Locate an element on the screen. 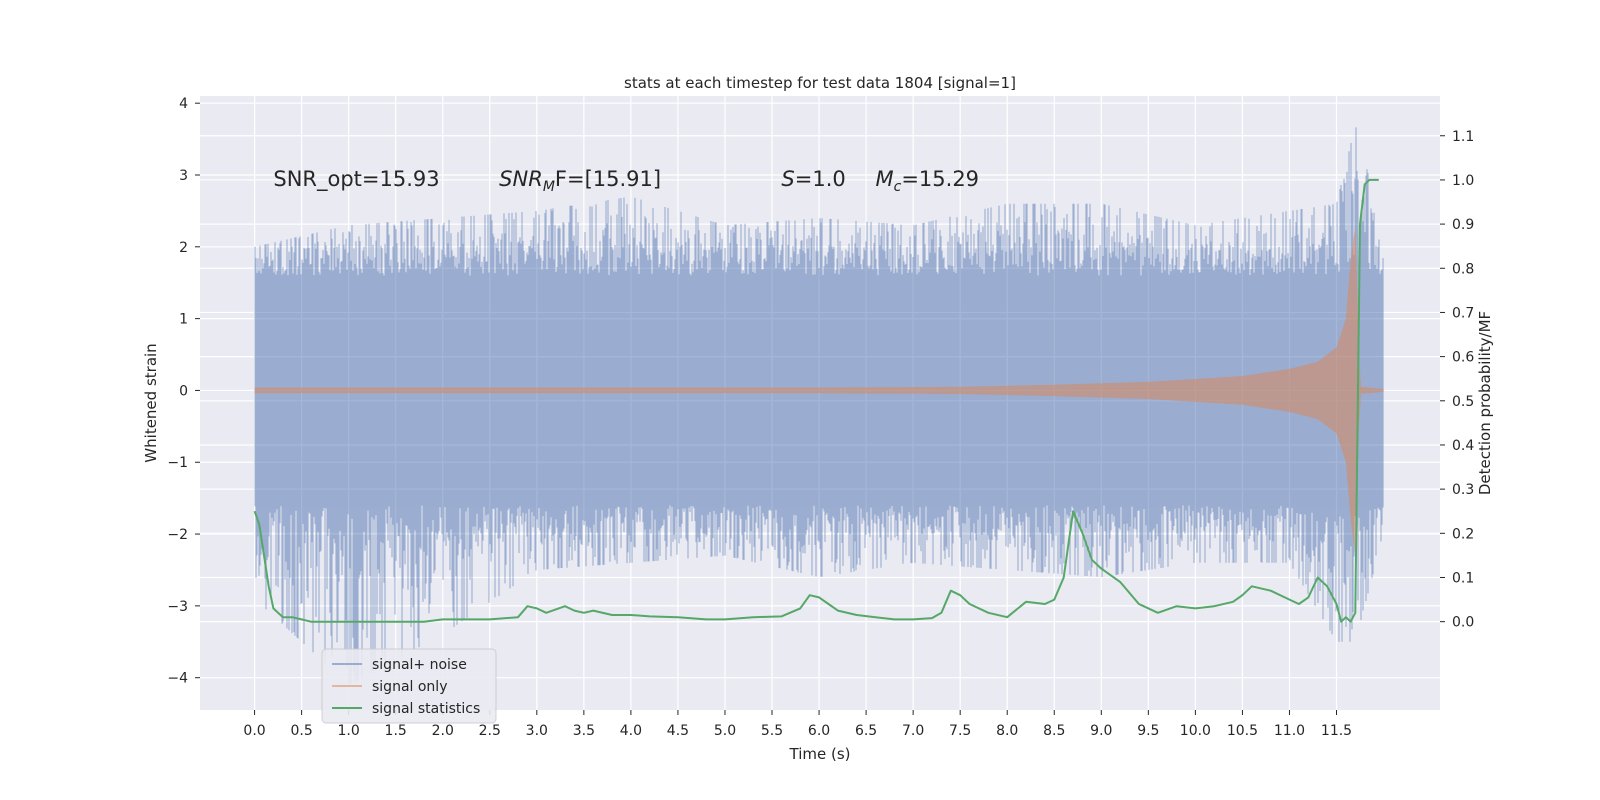  legend-box is located at coordinates (409, 686).